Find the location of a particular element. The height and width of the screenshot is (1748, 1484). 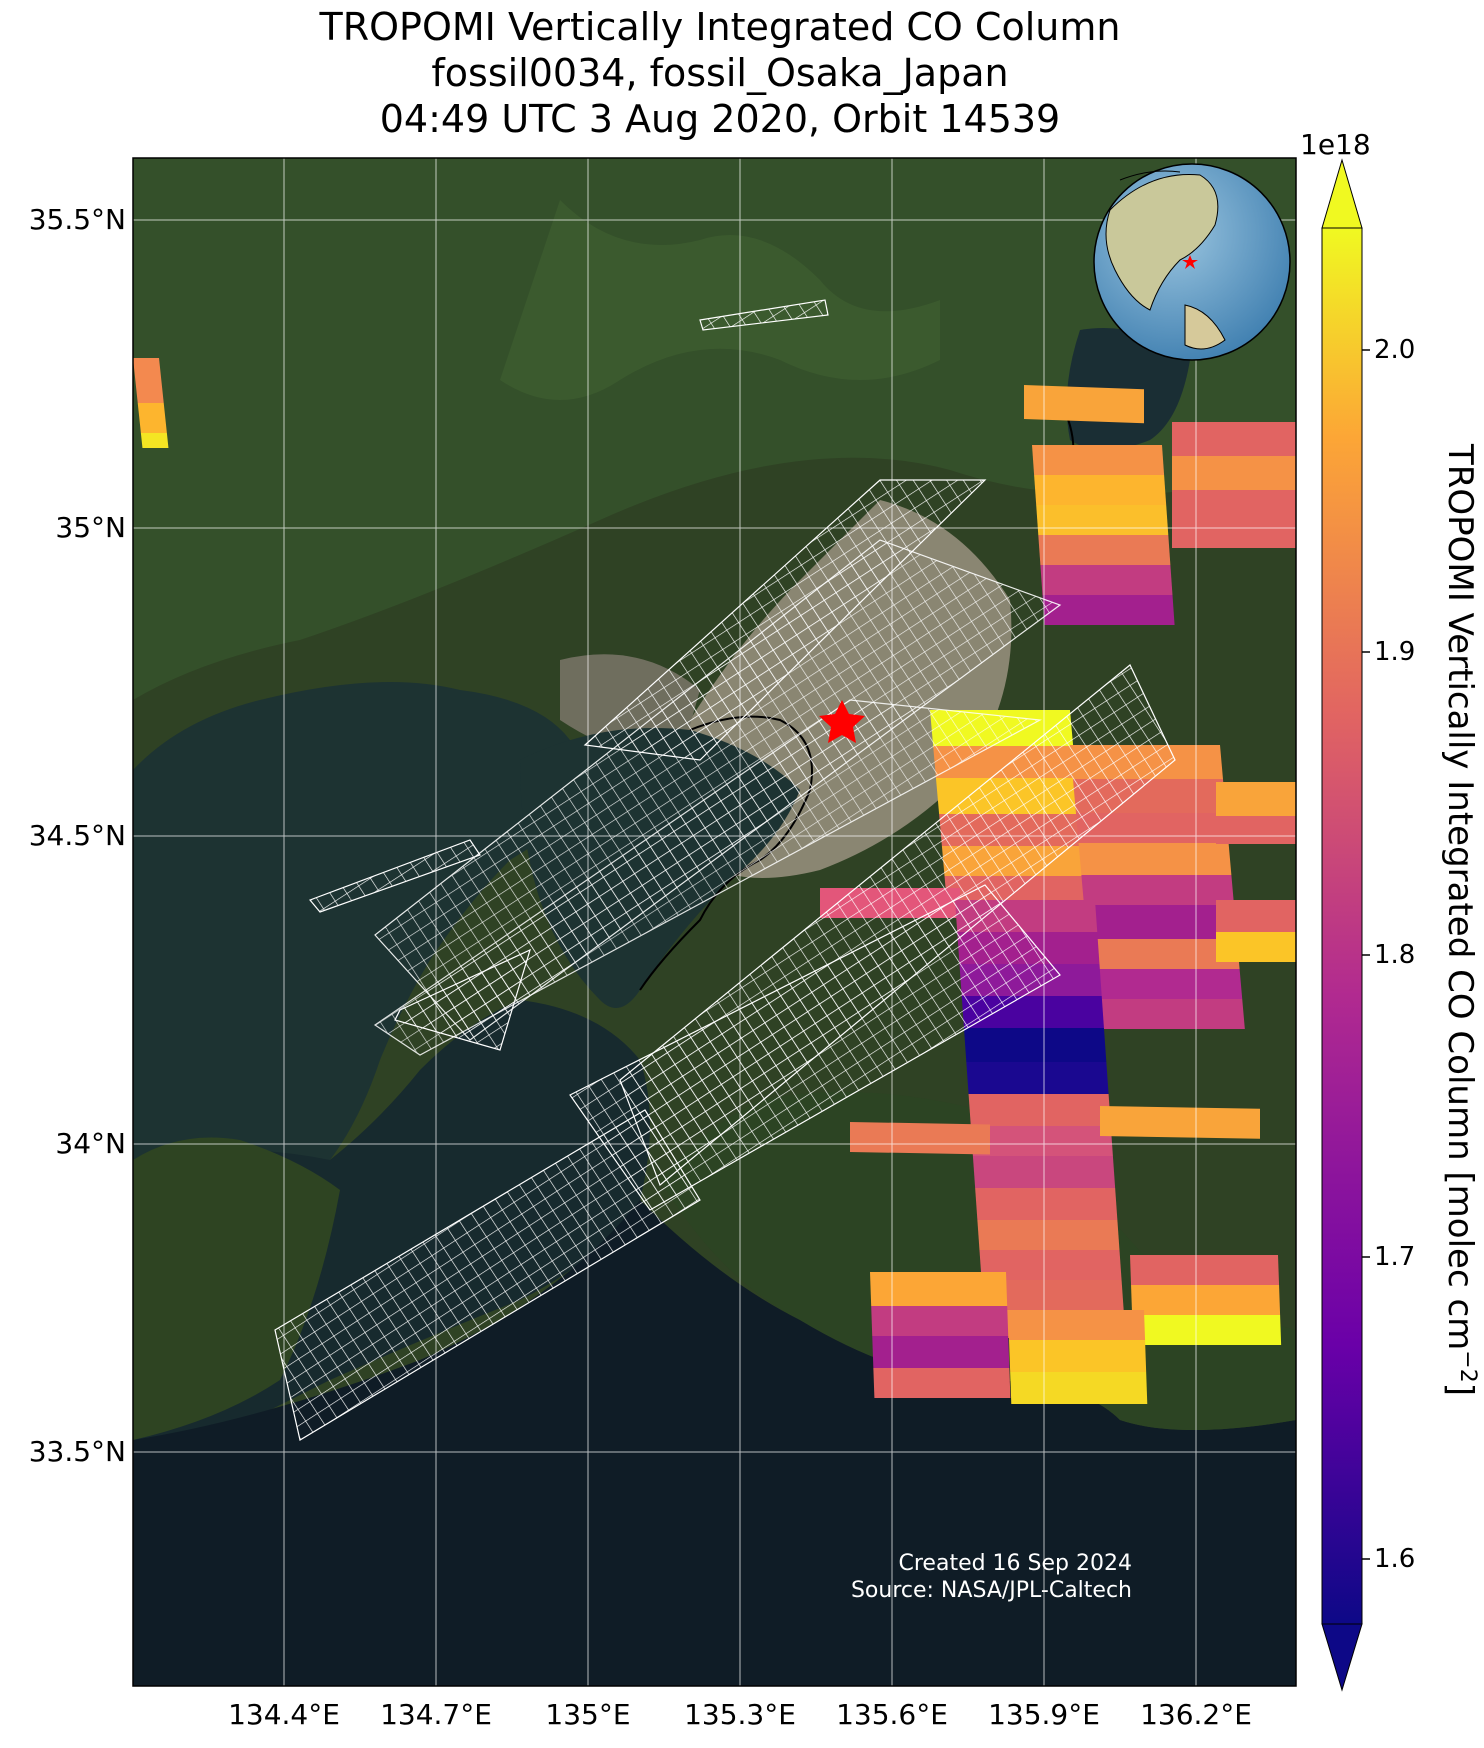

colorbar is located at coordinates (1345, 925).